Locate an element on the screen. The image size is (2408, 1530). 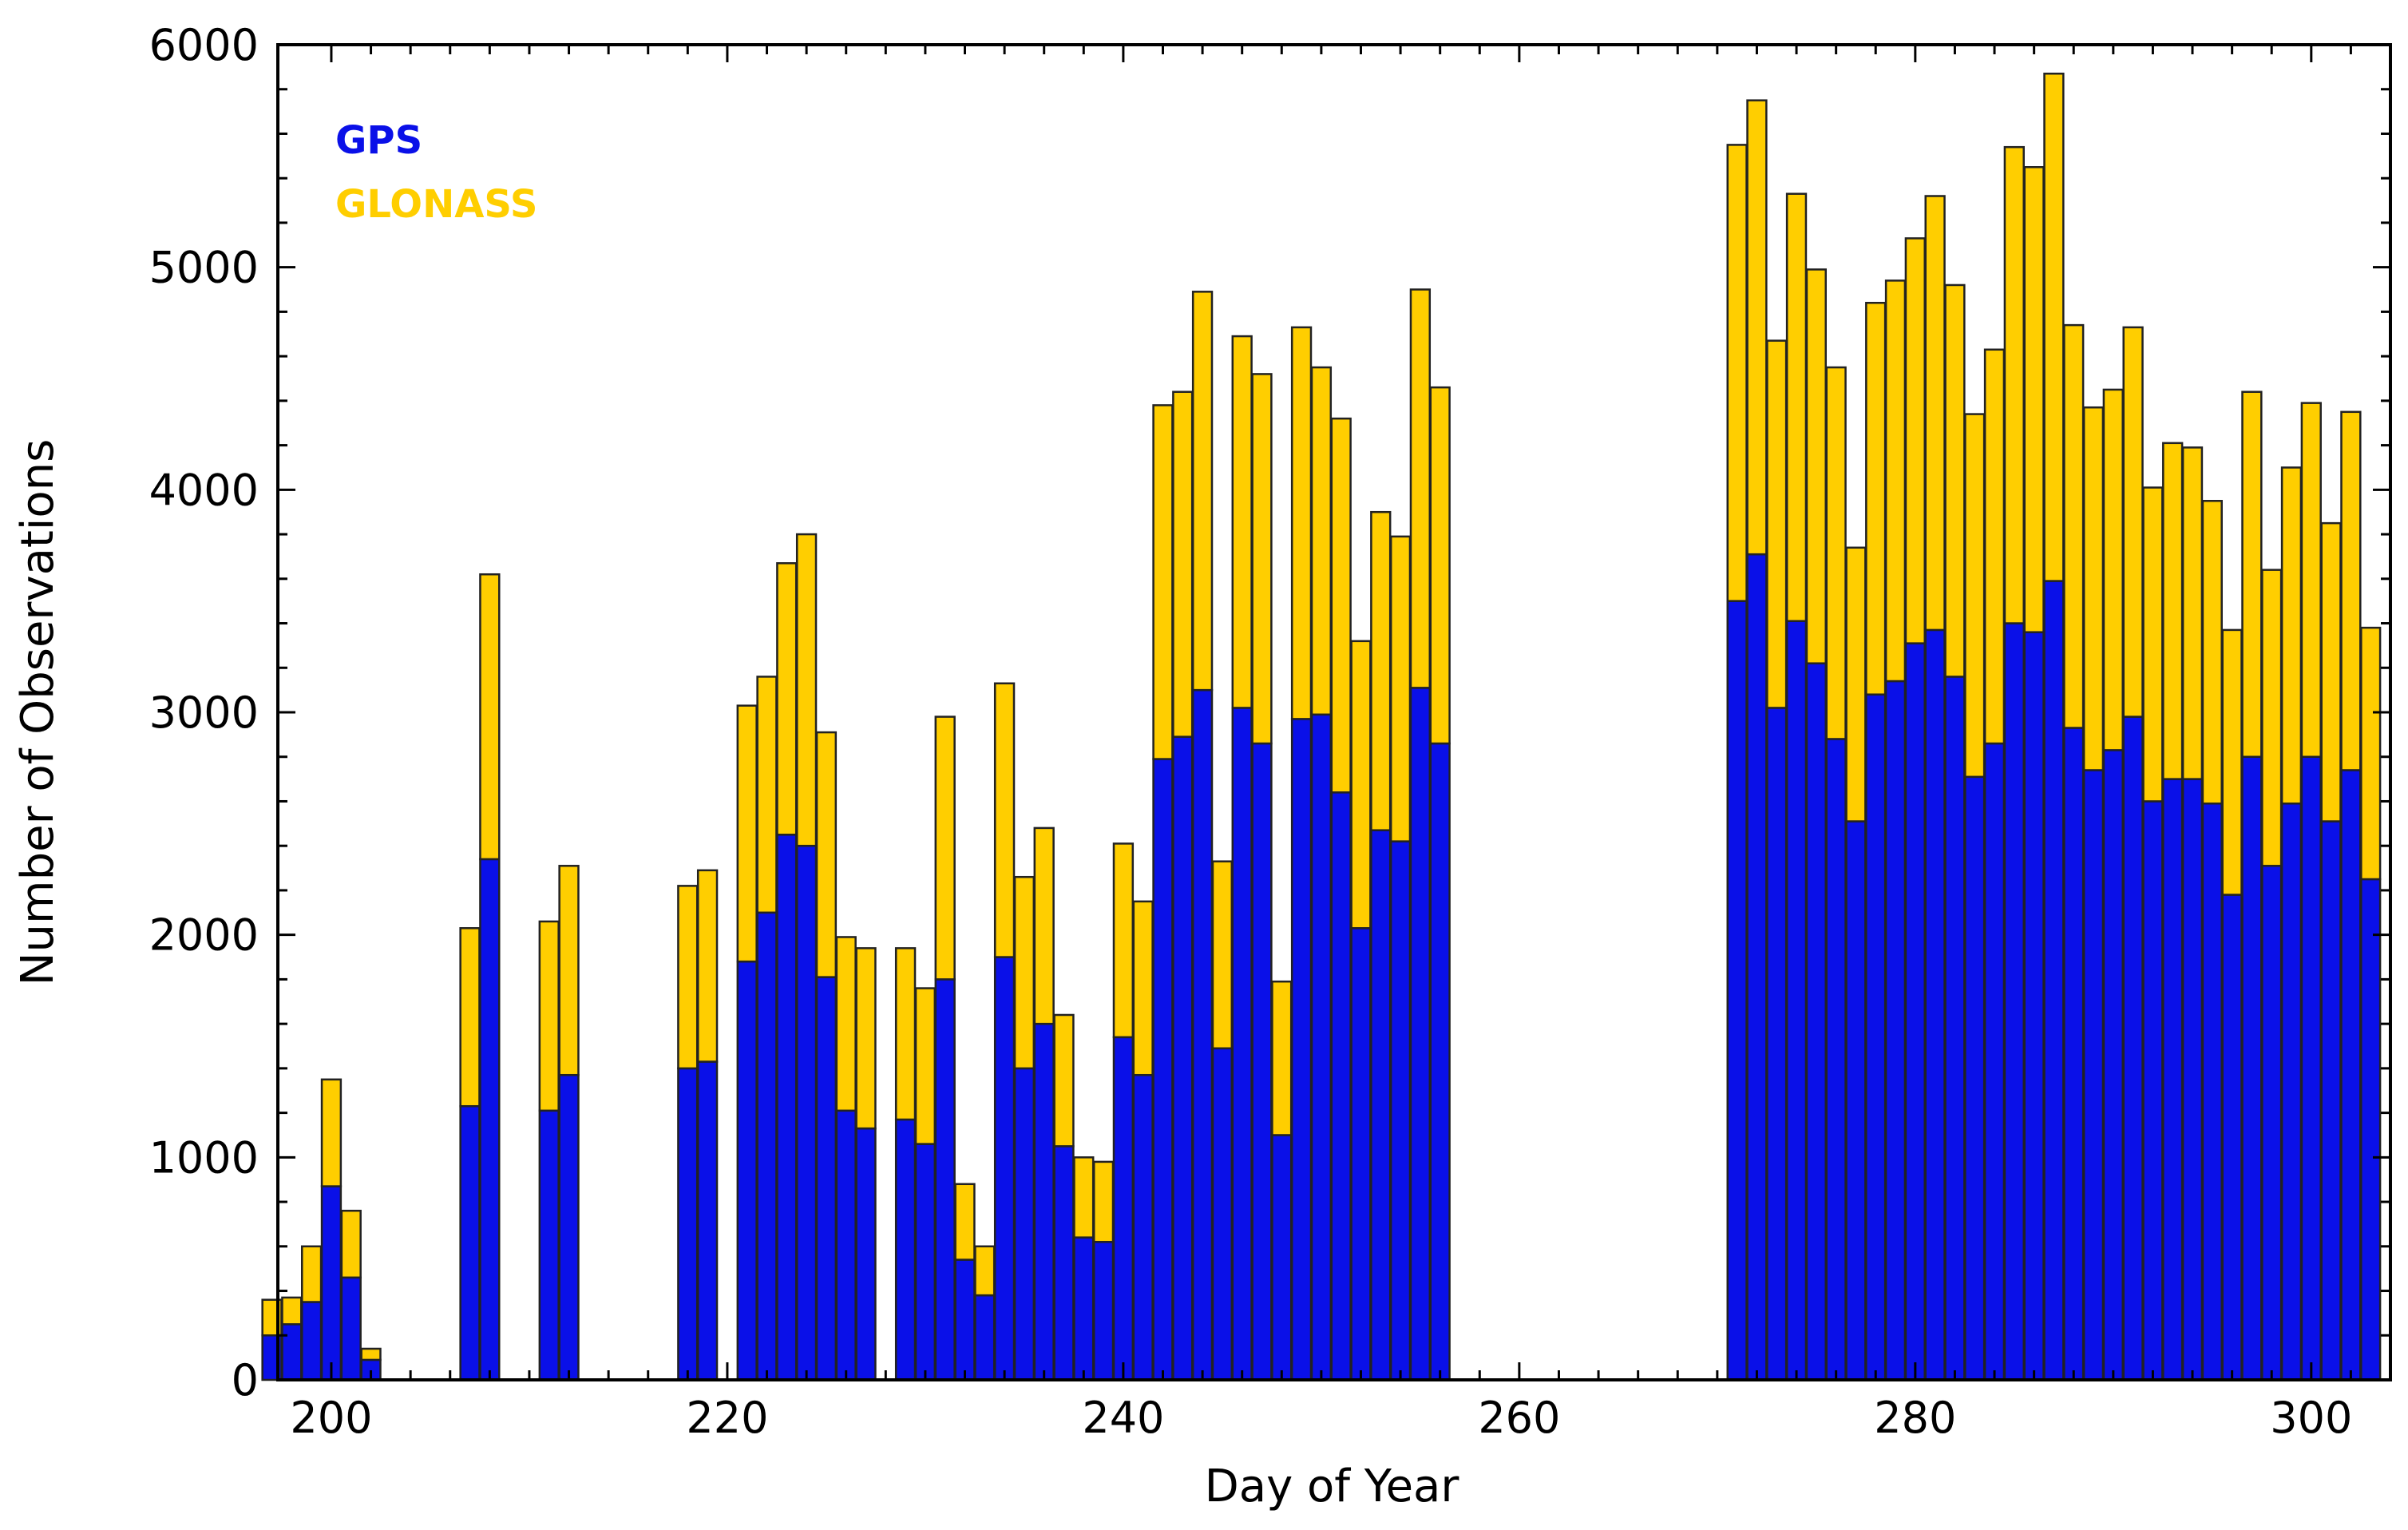
legend-gps: GPS is located at coordinates (379, 140).